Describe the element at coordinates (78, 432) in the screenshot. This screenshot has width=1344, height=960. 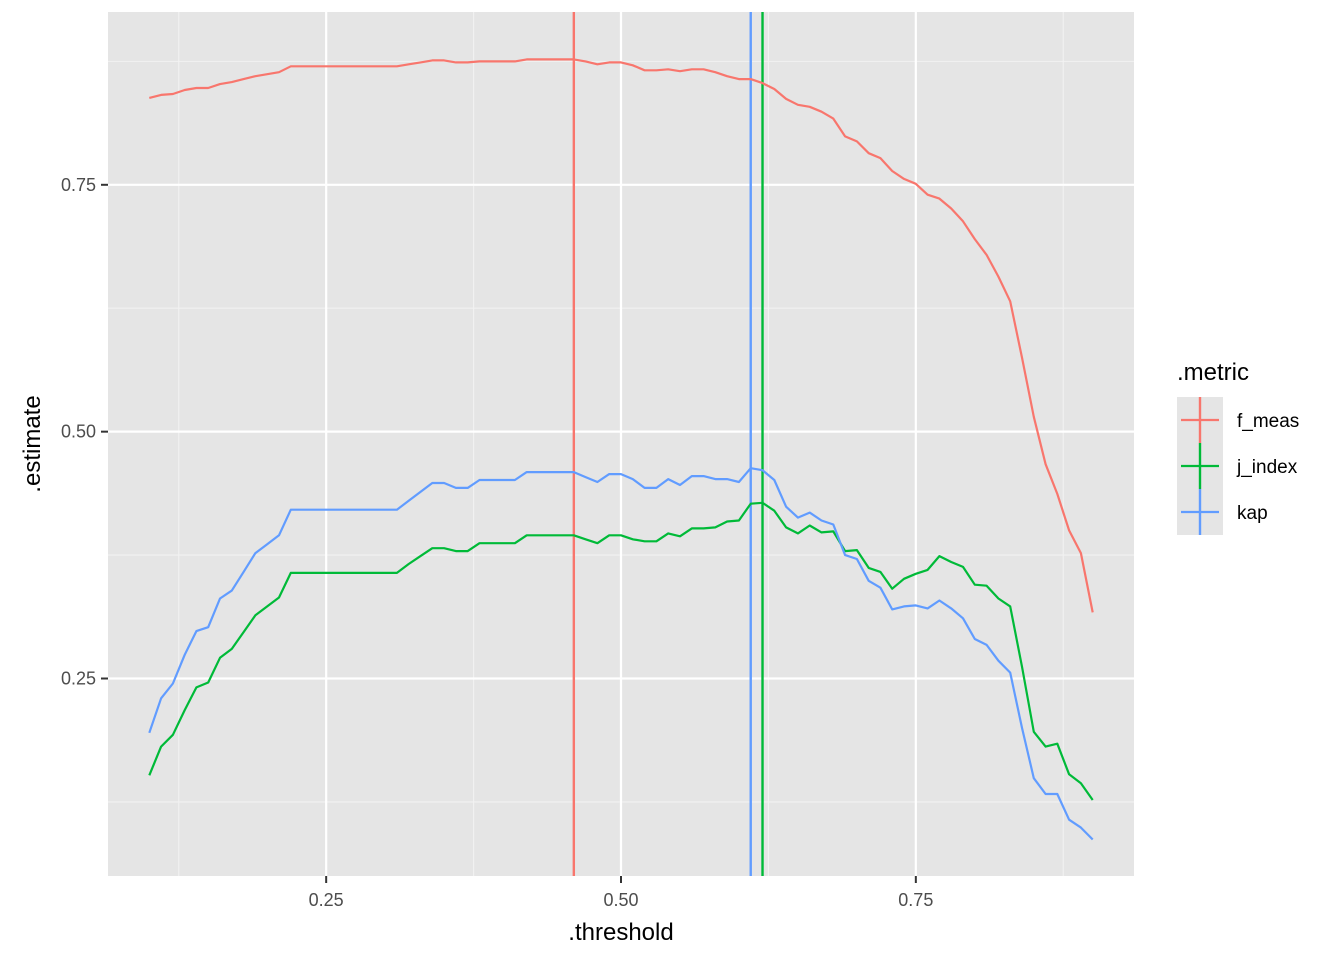
I see `y-tick-label: 0.50` at that location.